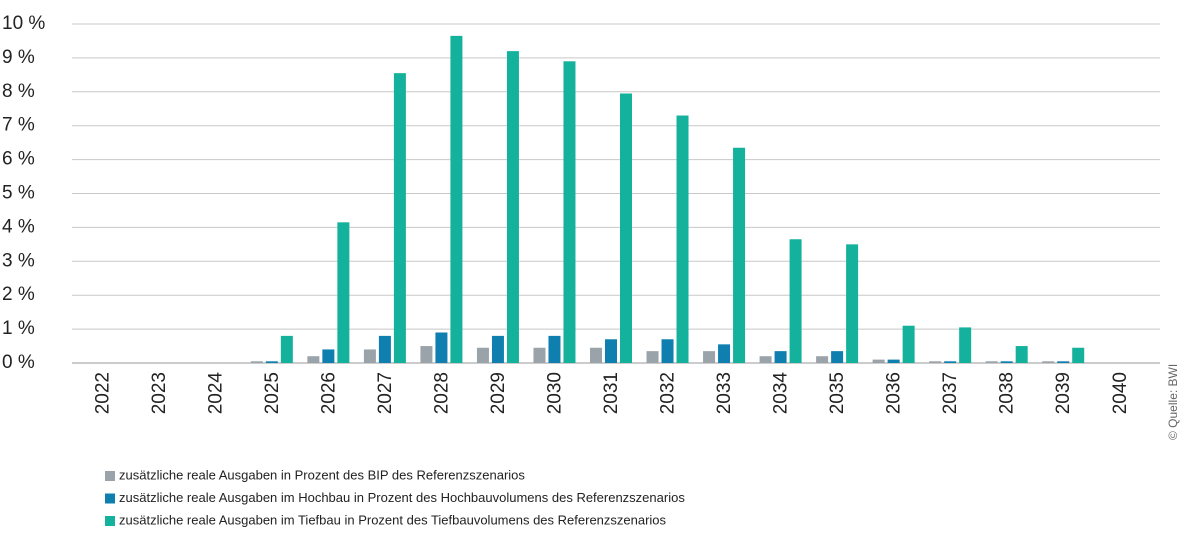 The height and width of the screenshot is (536, 1181). What do you see at coordinates (18, 159) in the screenshot?
I see `y-tick-label: 6 %` at bounding box center [18, 159].